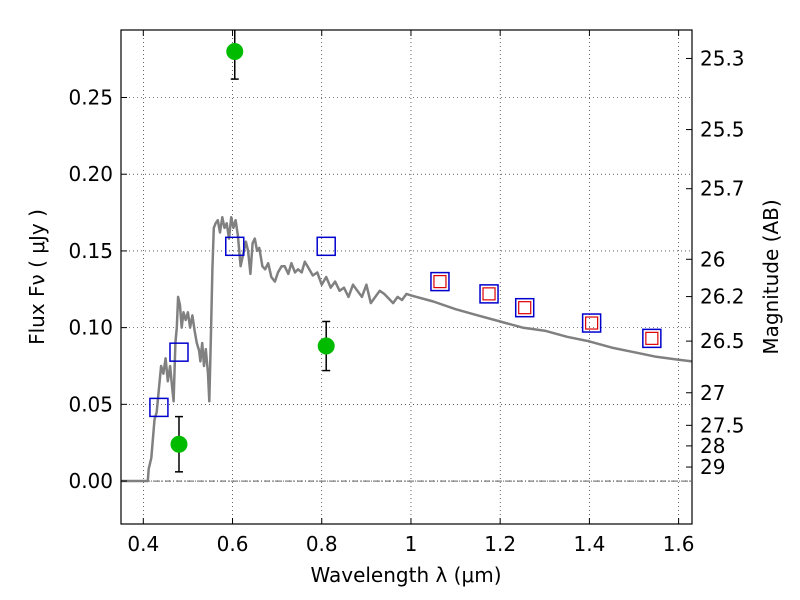 This screenshot has height=600, width=800. What do you see at coordinates (712, 393) in the screenshot?
I see `y2-tick-label: 27` at bounding box center [712, 393].